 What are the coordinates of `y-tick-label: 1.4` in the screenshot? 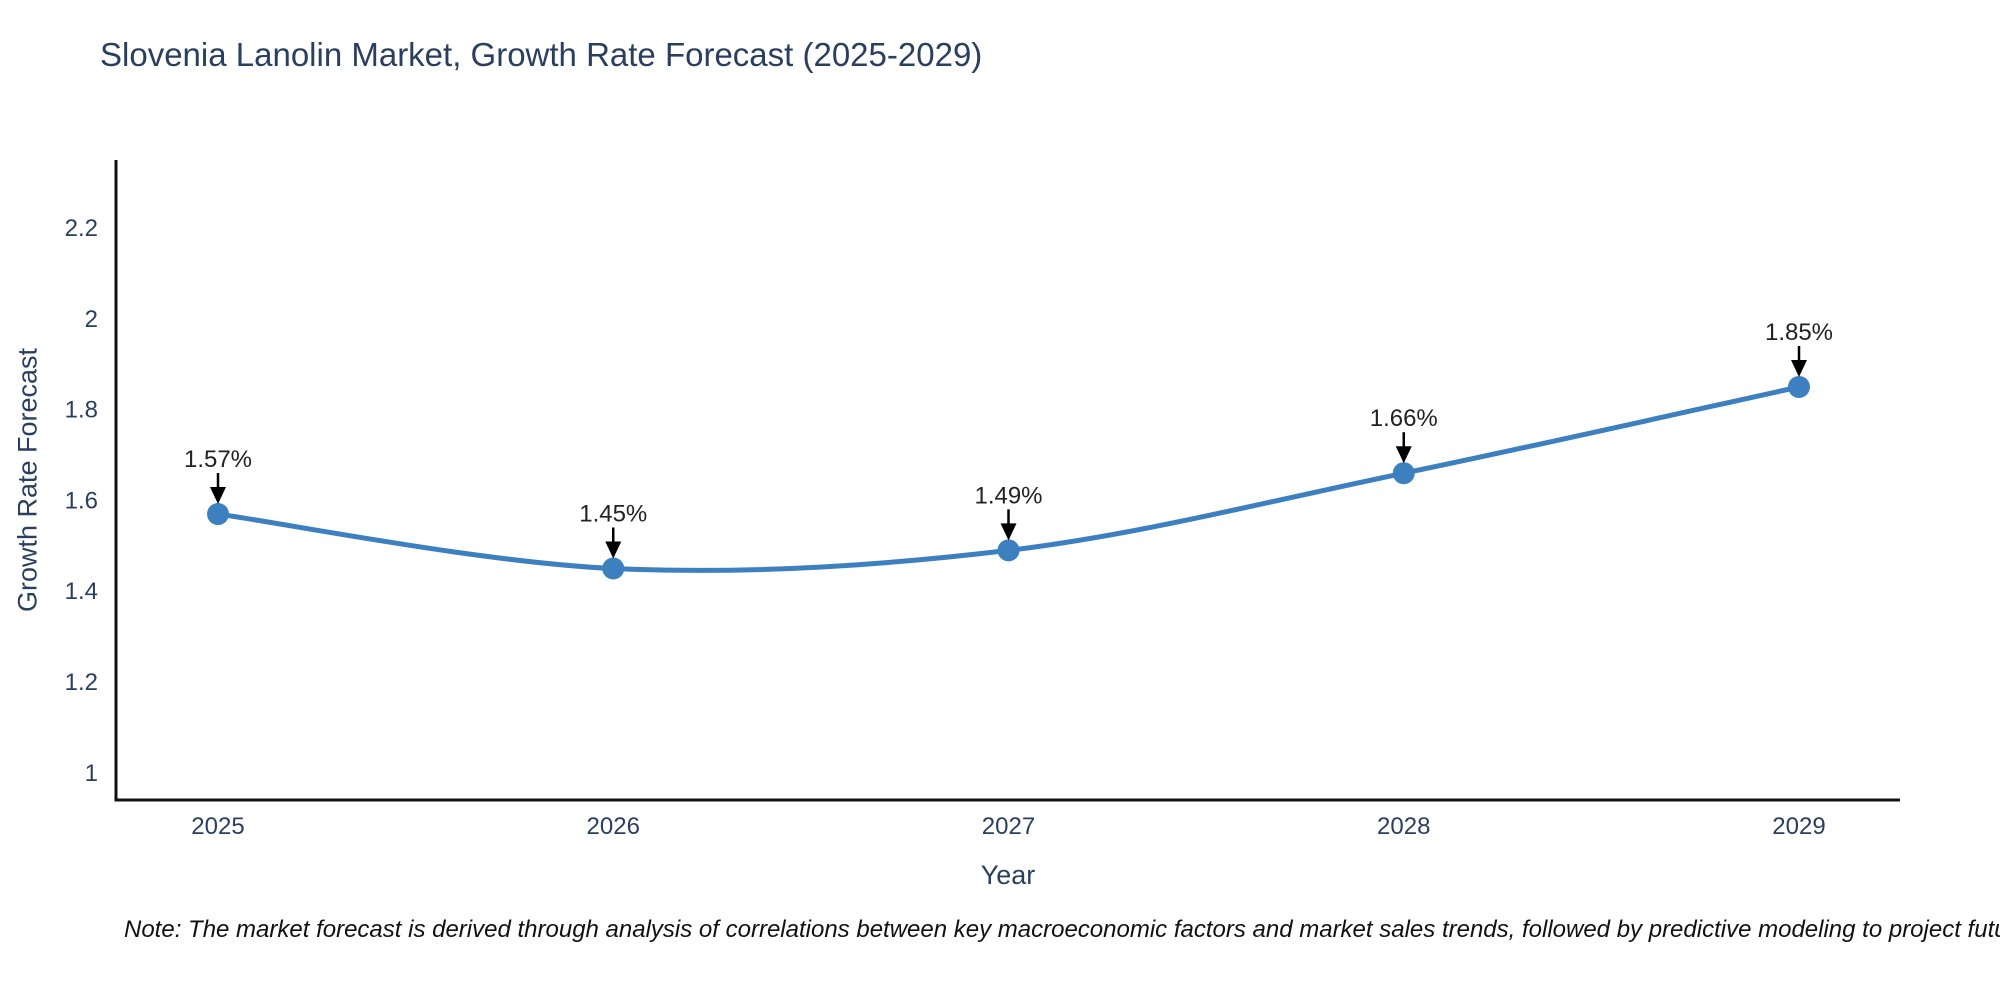 It's located at (81, 591).